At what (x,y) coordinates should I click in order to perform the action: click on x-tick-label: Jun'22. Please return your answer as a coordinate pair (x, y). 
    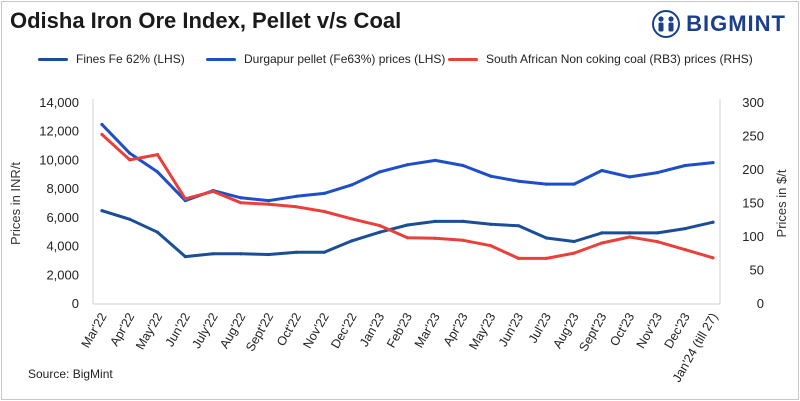
    Looking at the image, I should click on (178, 329).